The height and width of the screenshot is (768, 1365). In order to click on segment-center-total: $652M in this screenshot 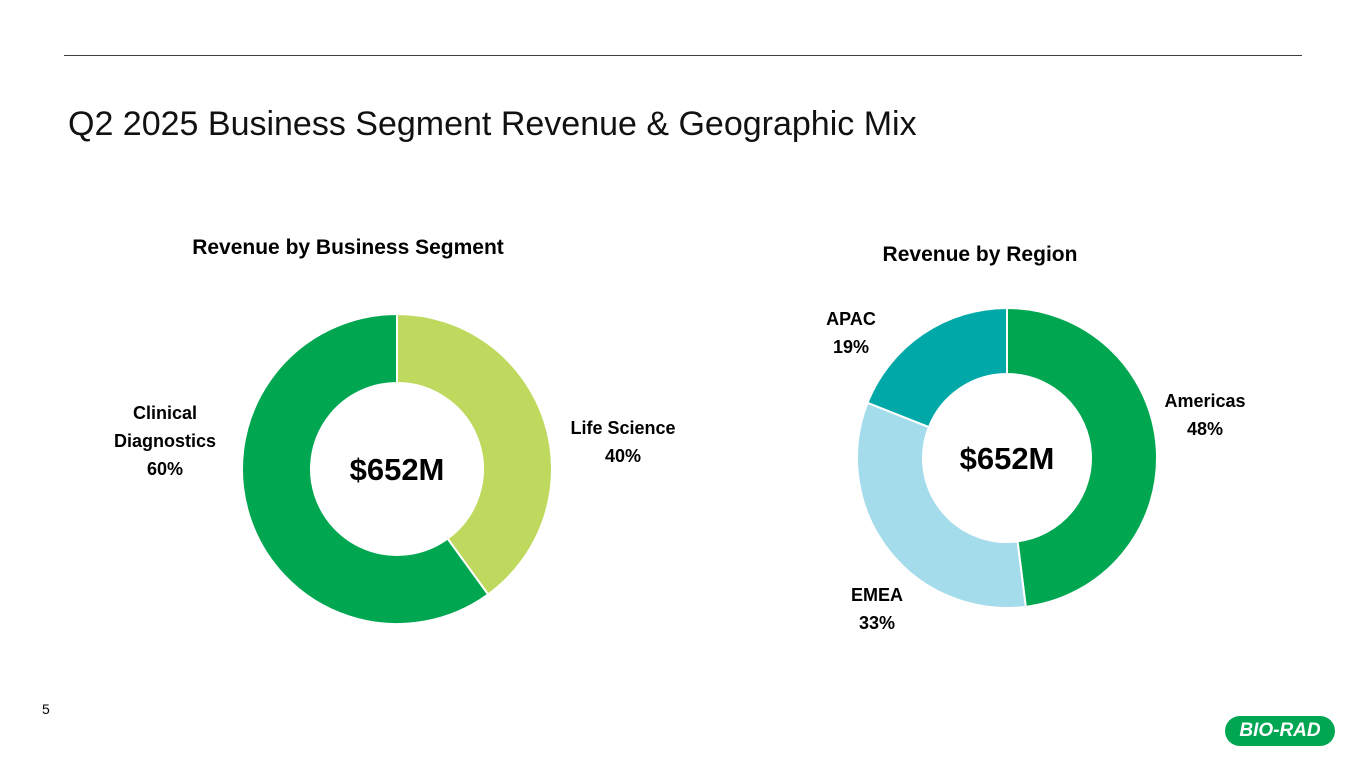, I will do `click(397, 469)`.